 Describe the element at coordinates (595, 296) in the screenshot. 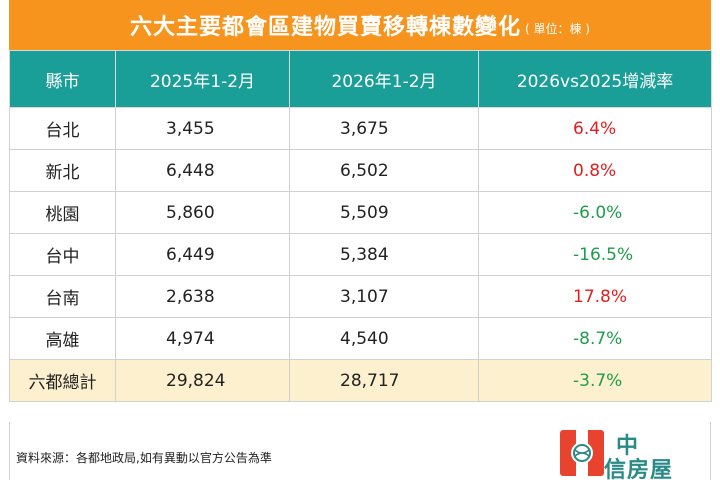

I see `change-cell: 17.8%` at that location.